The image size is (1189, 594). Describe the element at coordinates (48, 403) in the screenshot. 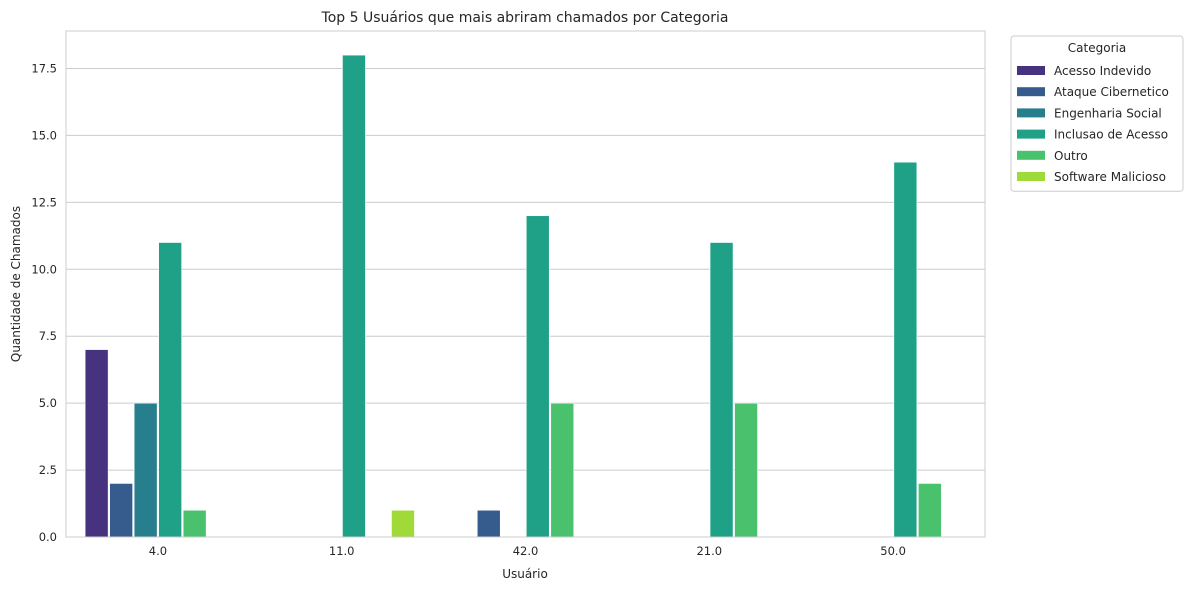

I see `y-tick-label: 5.0` at that location.